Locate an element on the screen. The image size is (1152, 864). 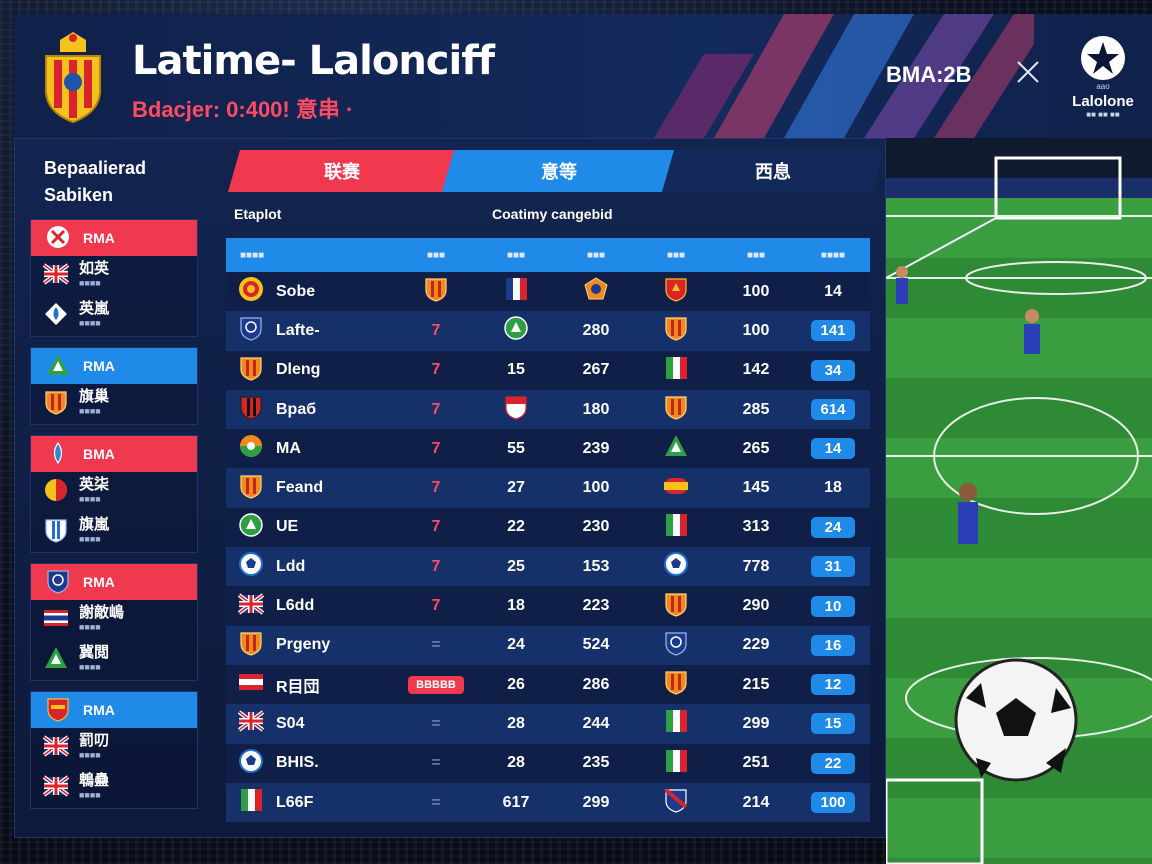
table-row: Dleng 7 15 267 142 34 is located at coordinates (548, 370).